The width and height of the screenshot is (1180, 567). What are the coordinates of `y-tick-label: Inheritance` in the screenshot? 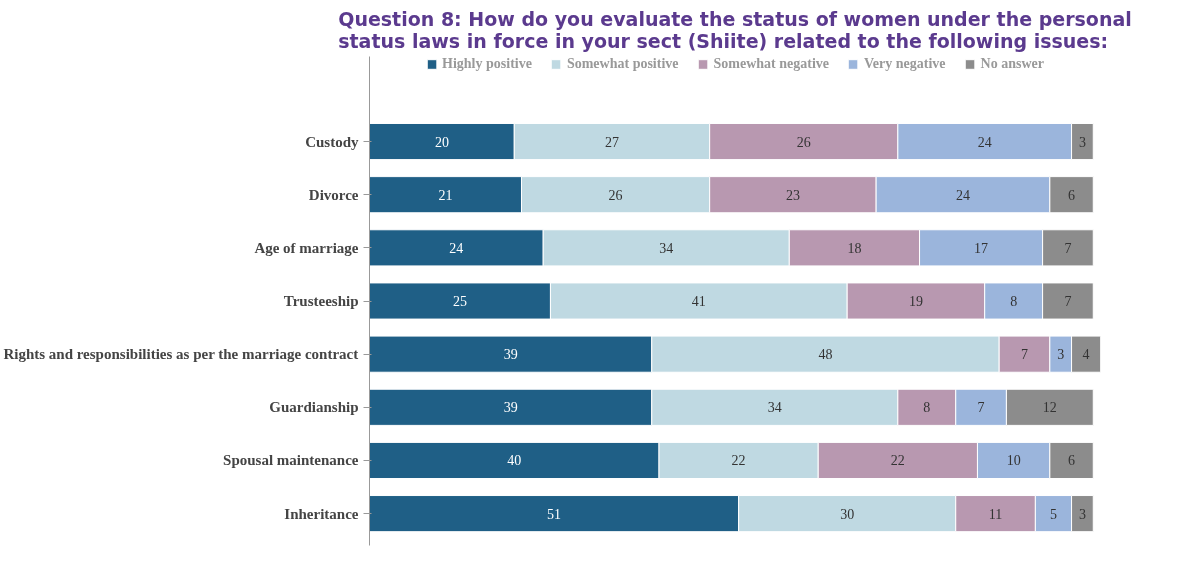 It's located at (321, 513).